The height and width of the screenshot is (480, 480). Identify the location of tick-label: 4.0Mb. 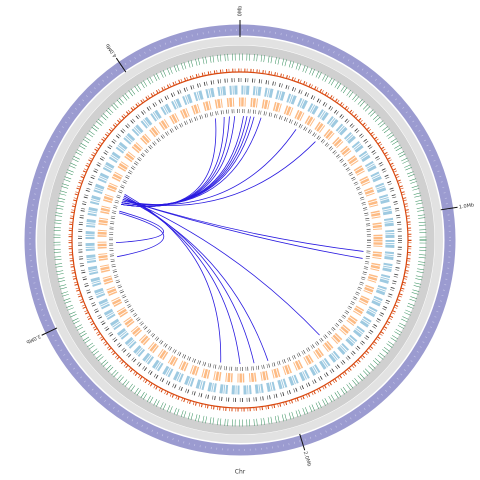
(112, 50).